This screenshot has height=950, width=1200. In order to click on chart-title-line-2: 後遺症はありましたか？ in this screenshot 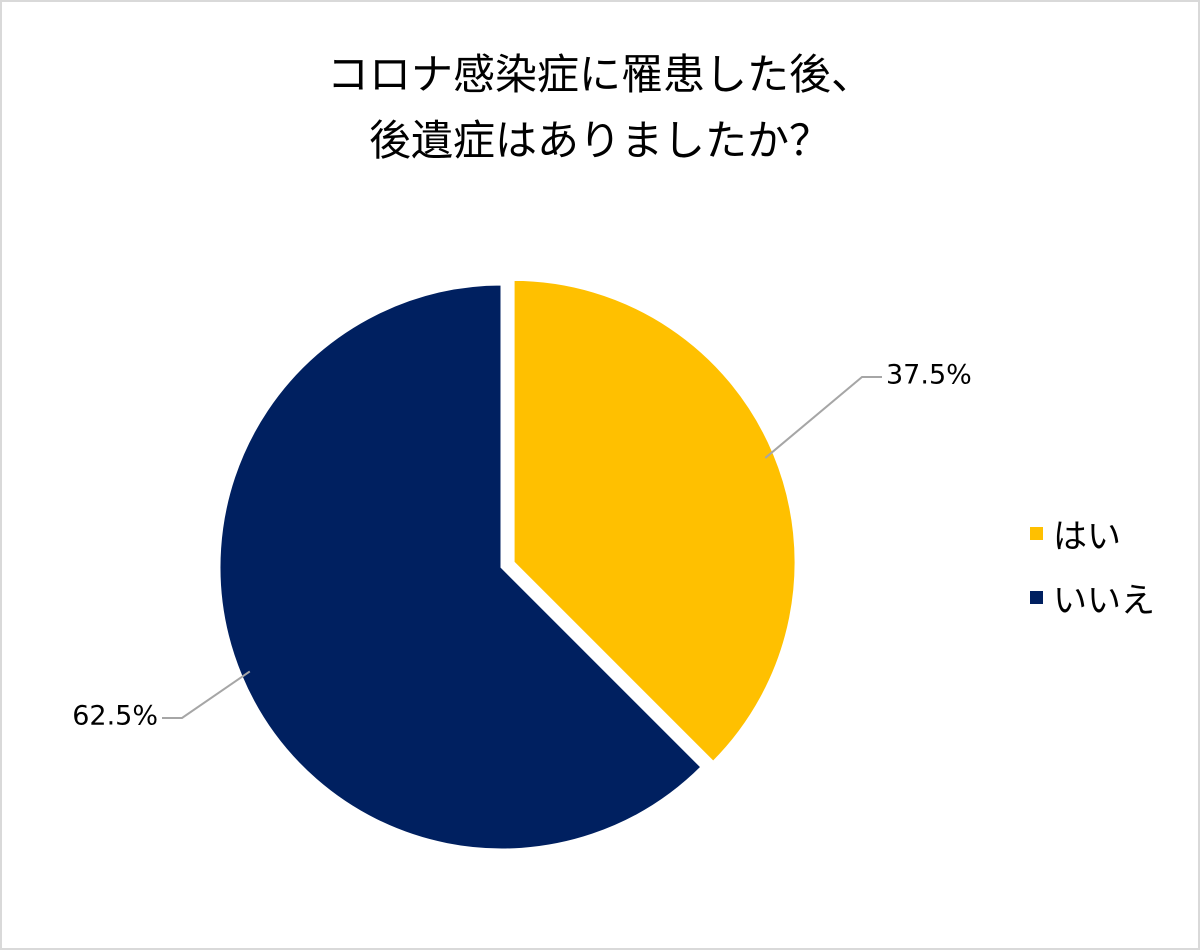, I will do `click(599, 140)`.